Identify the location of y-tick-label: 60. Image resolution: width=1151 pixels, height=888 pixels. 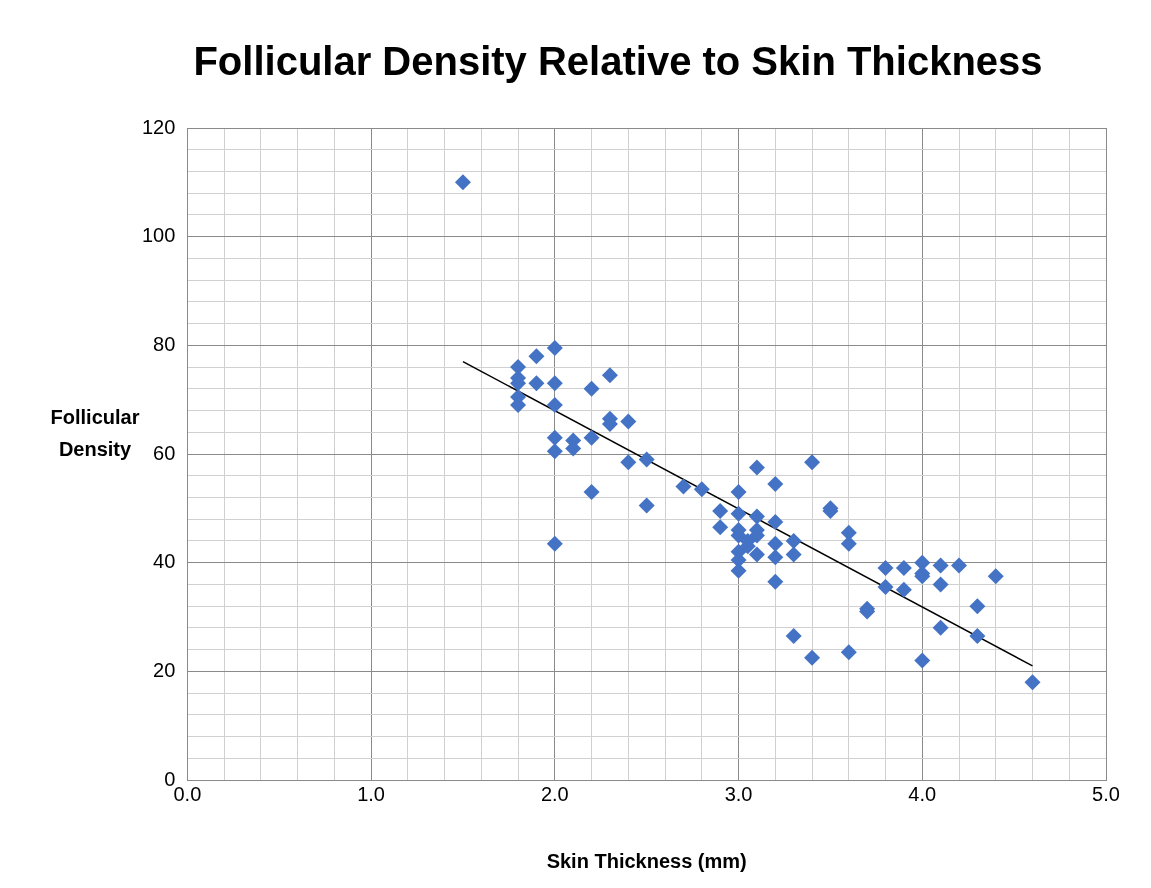
(164, 452).